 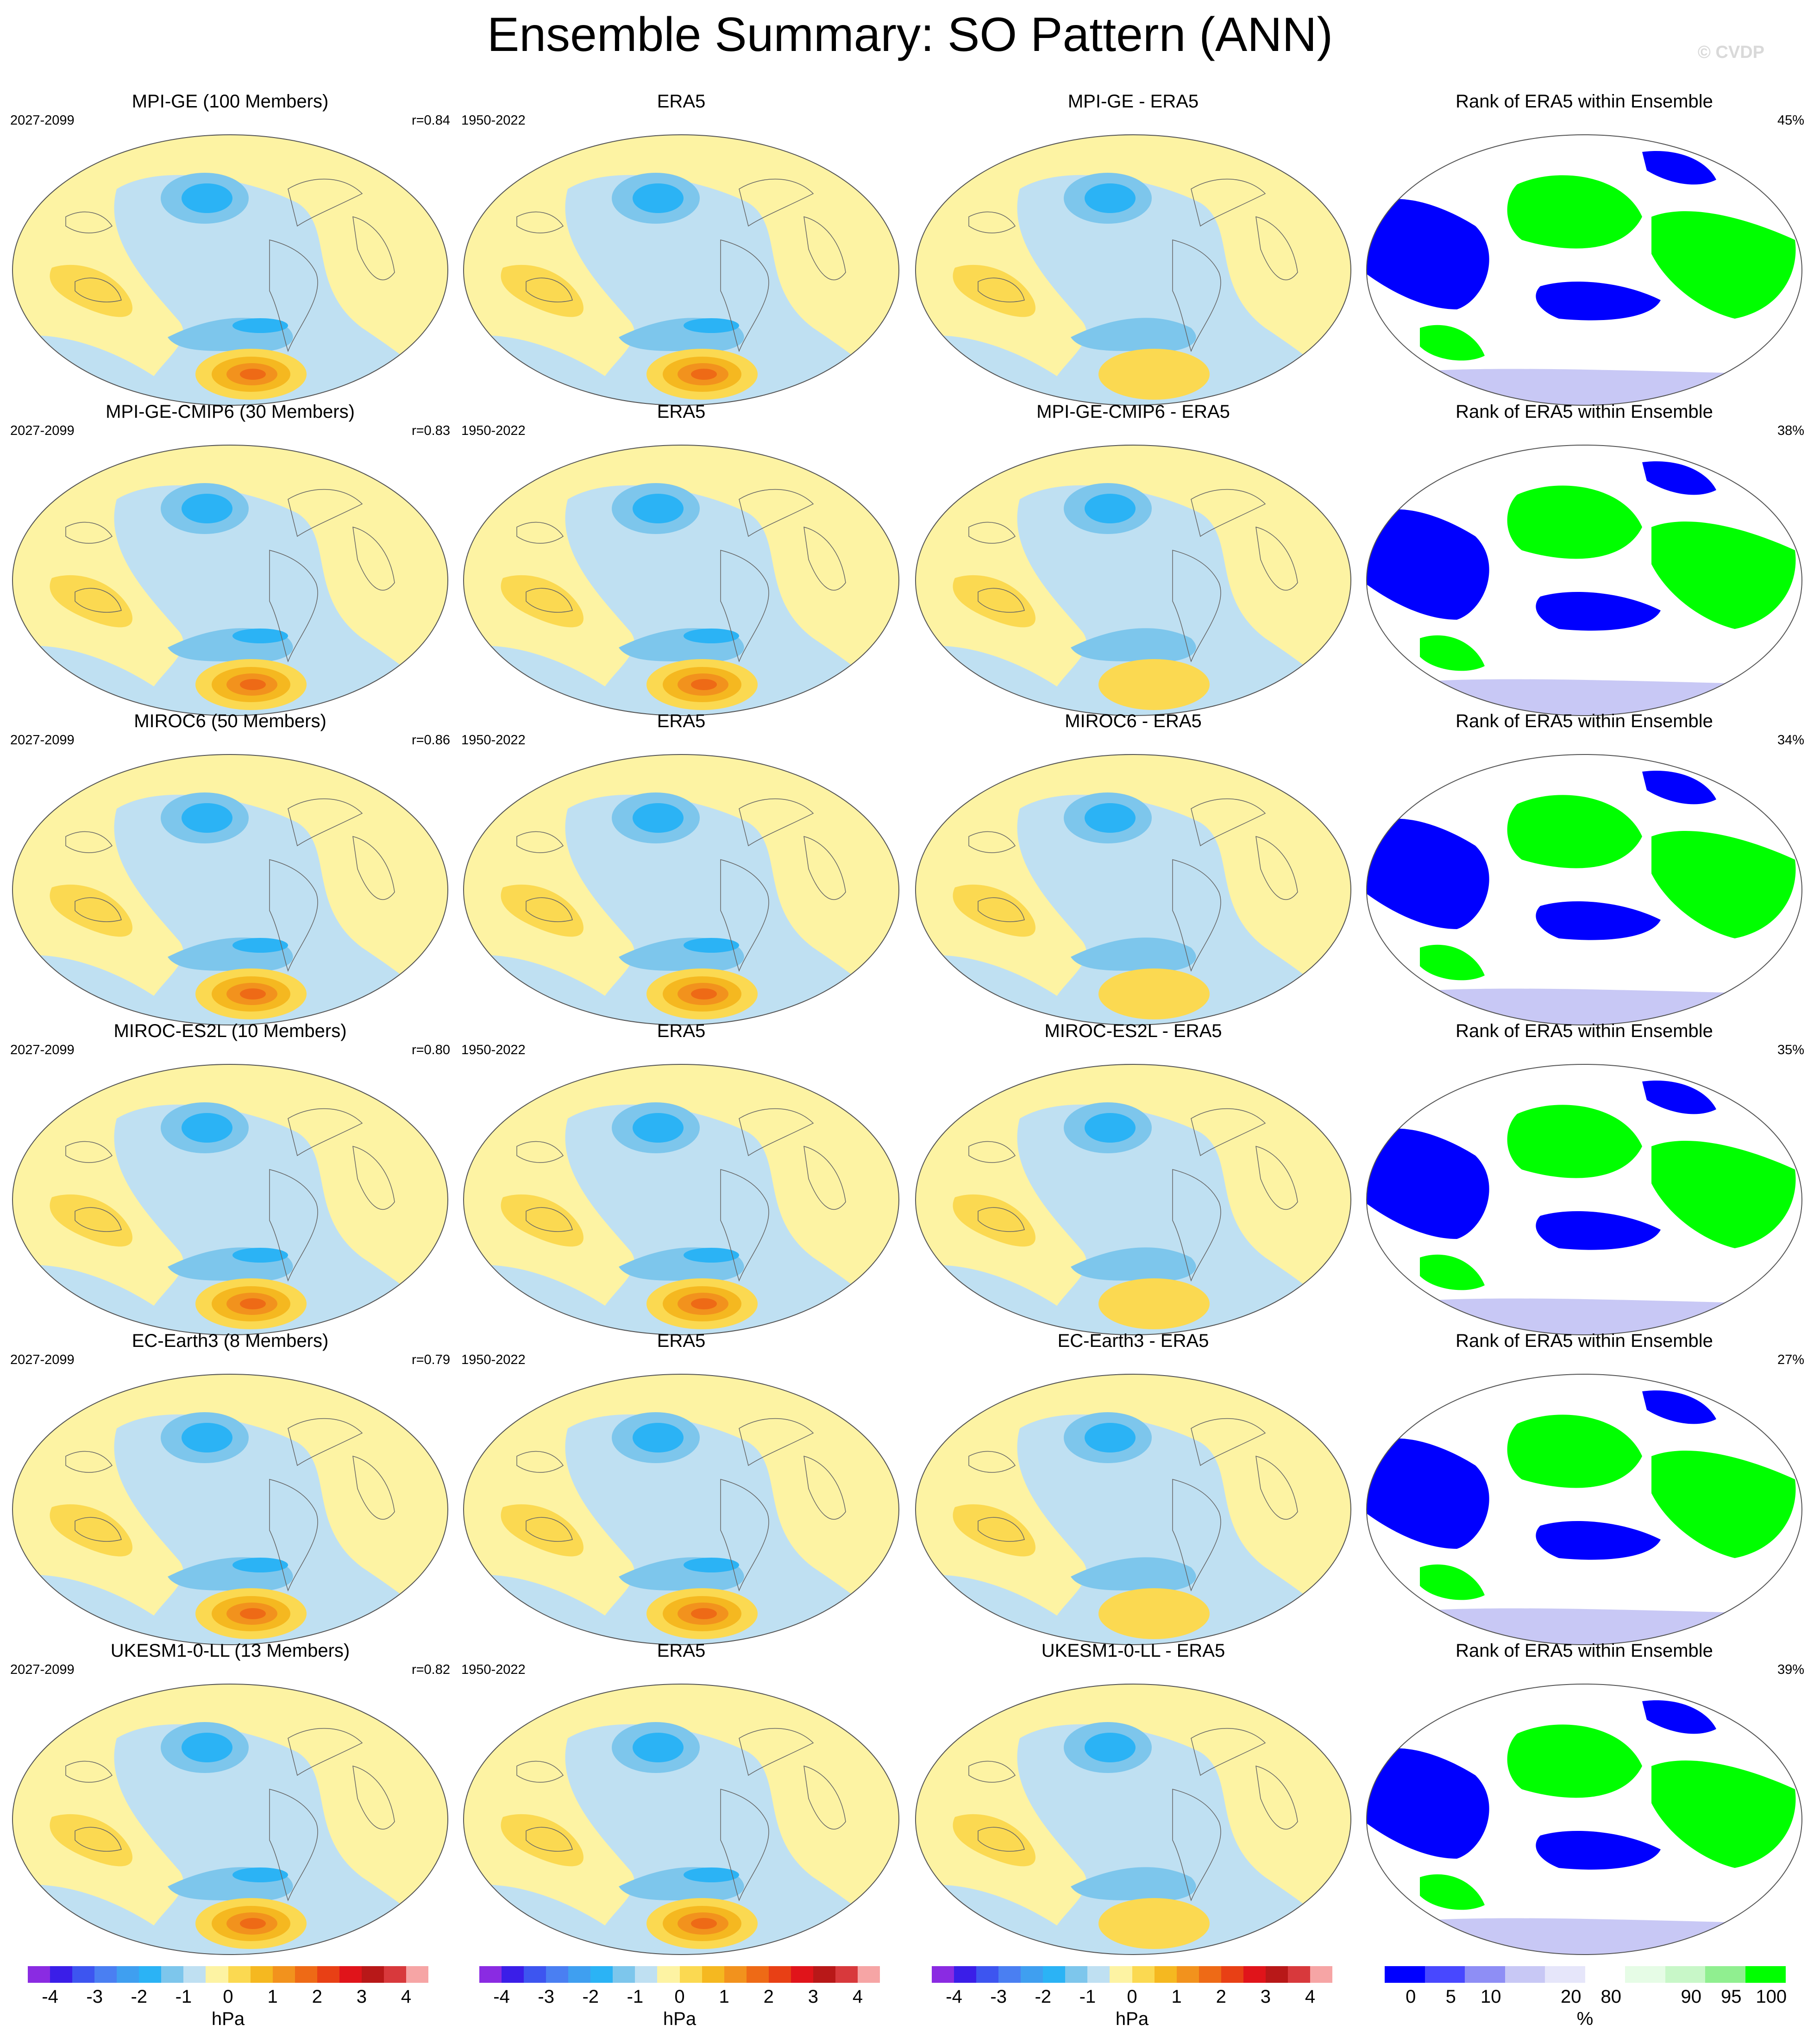 What do you see at coordinates (317, 1997) in the screenshot?
I see `colorbar-tick-label: 2` at bounding box center [317, 1997].